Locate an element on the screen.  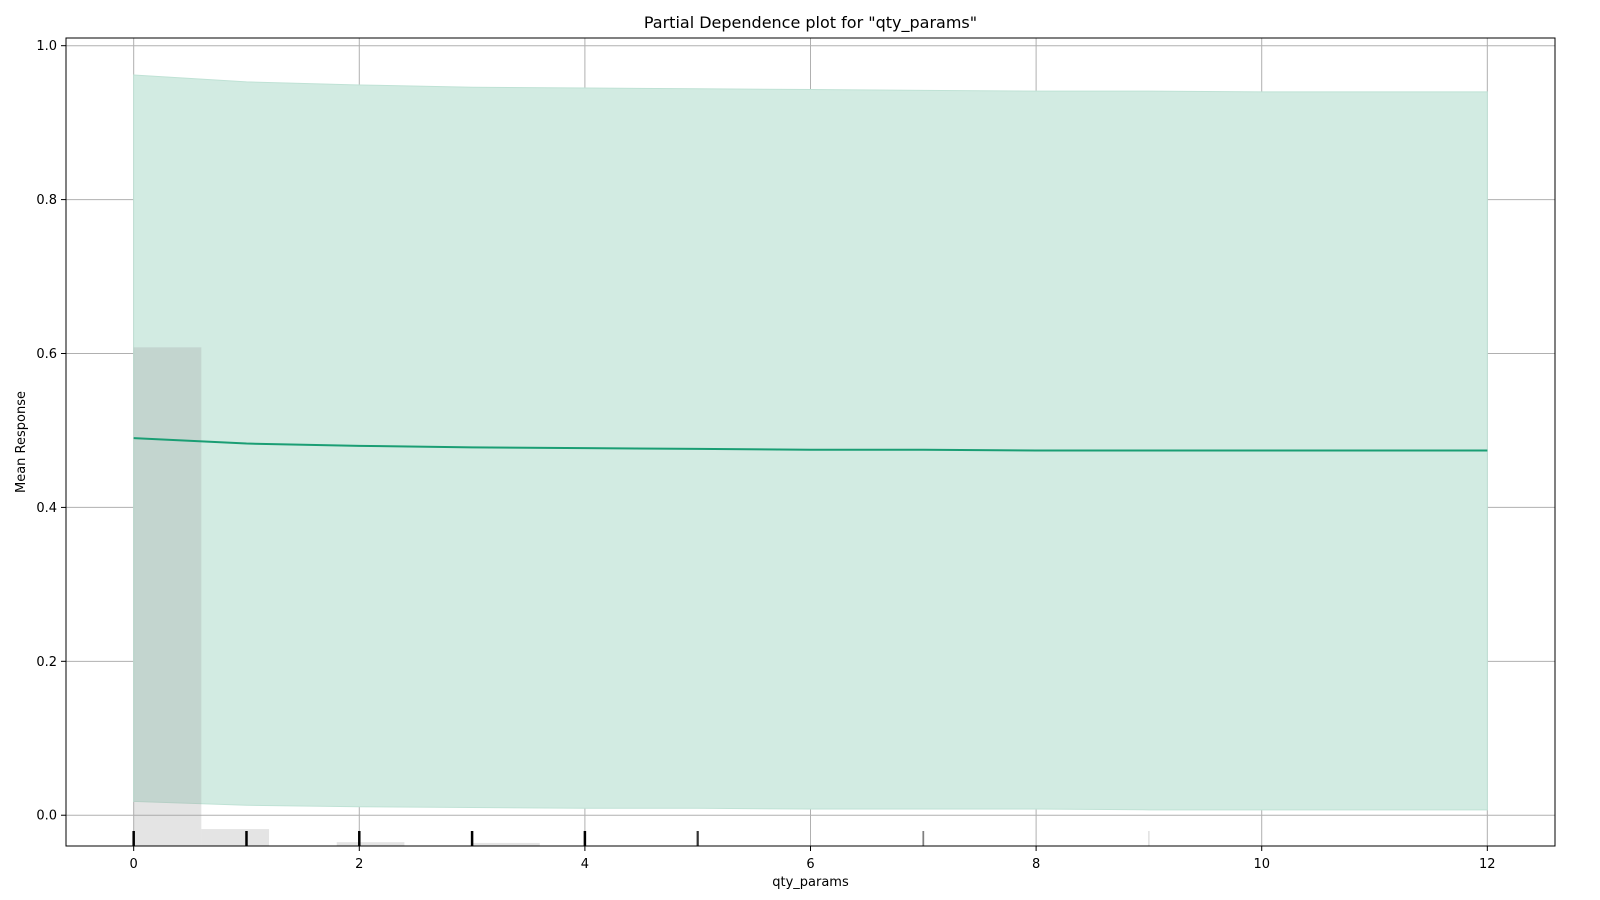
x-tick-label: 0 is located at coordinates (134, 864).